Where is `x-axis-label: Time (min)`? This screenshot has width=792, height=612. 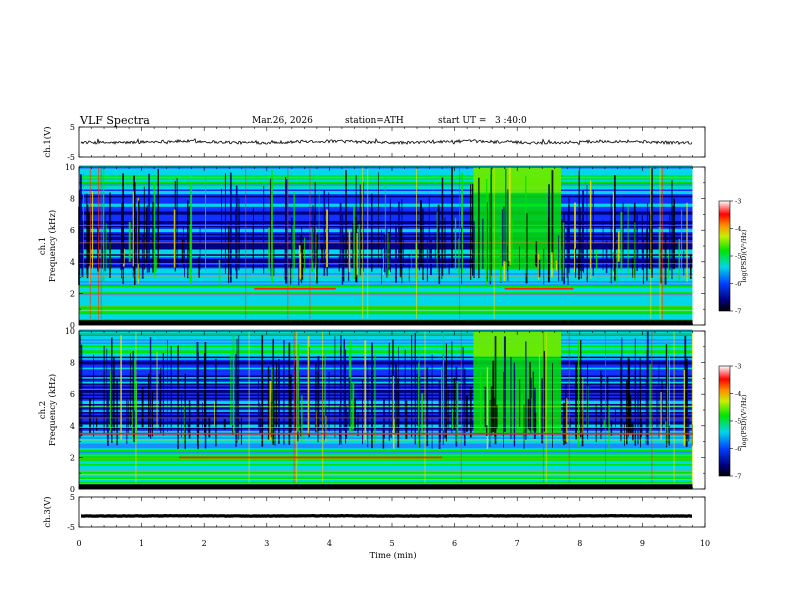
x-axis-label: Time (min) is located at coordinates (392, 555).